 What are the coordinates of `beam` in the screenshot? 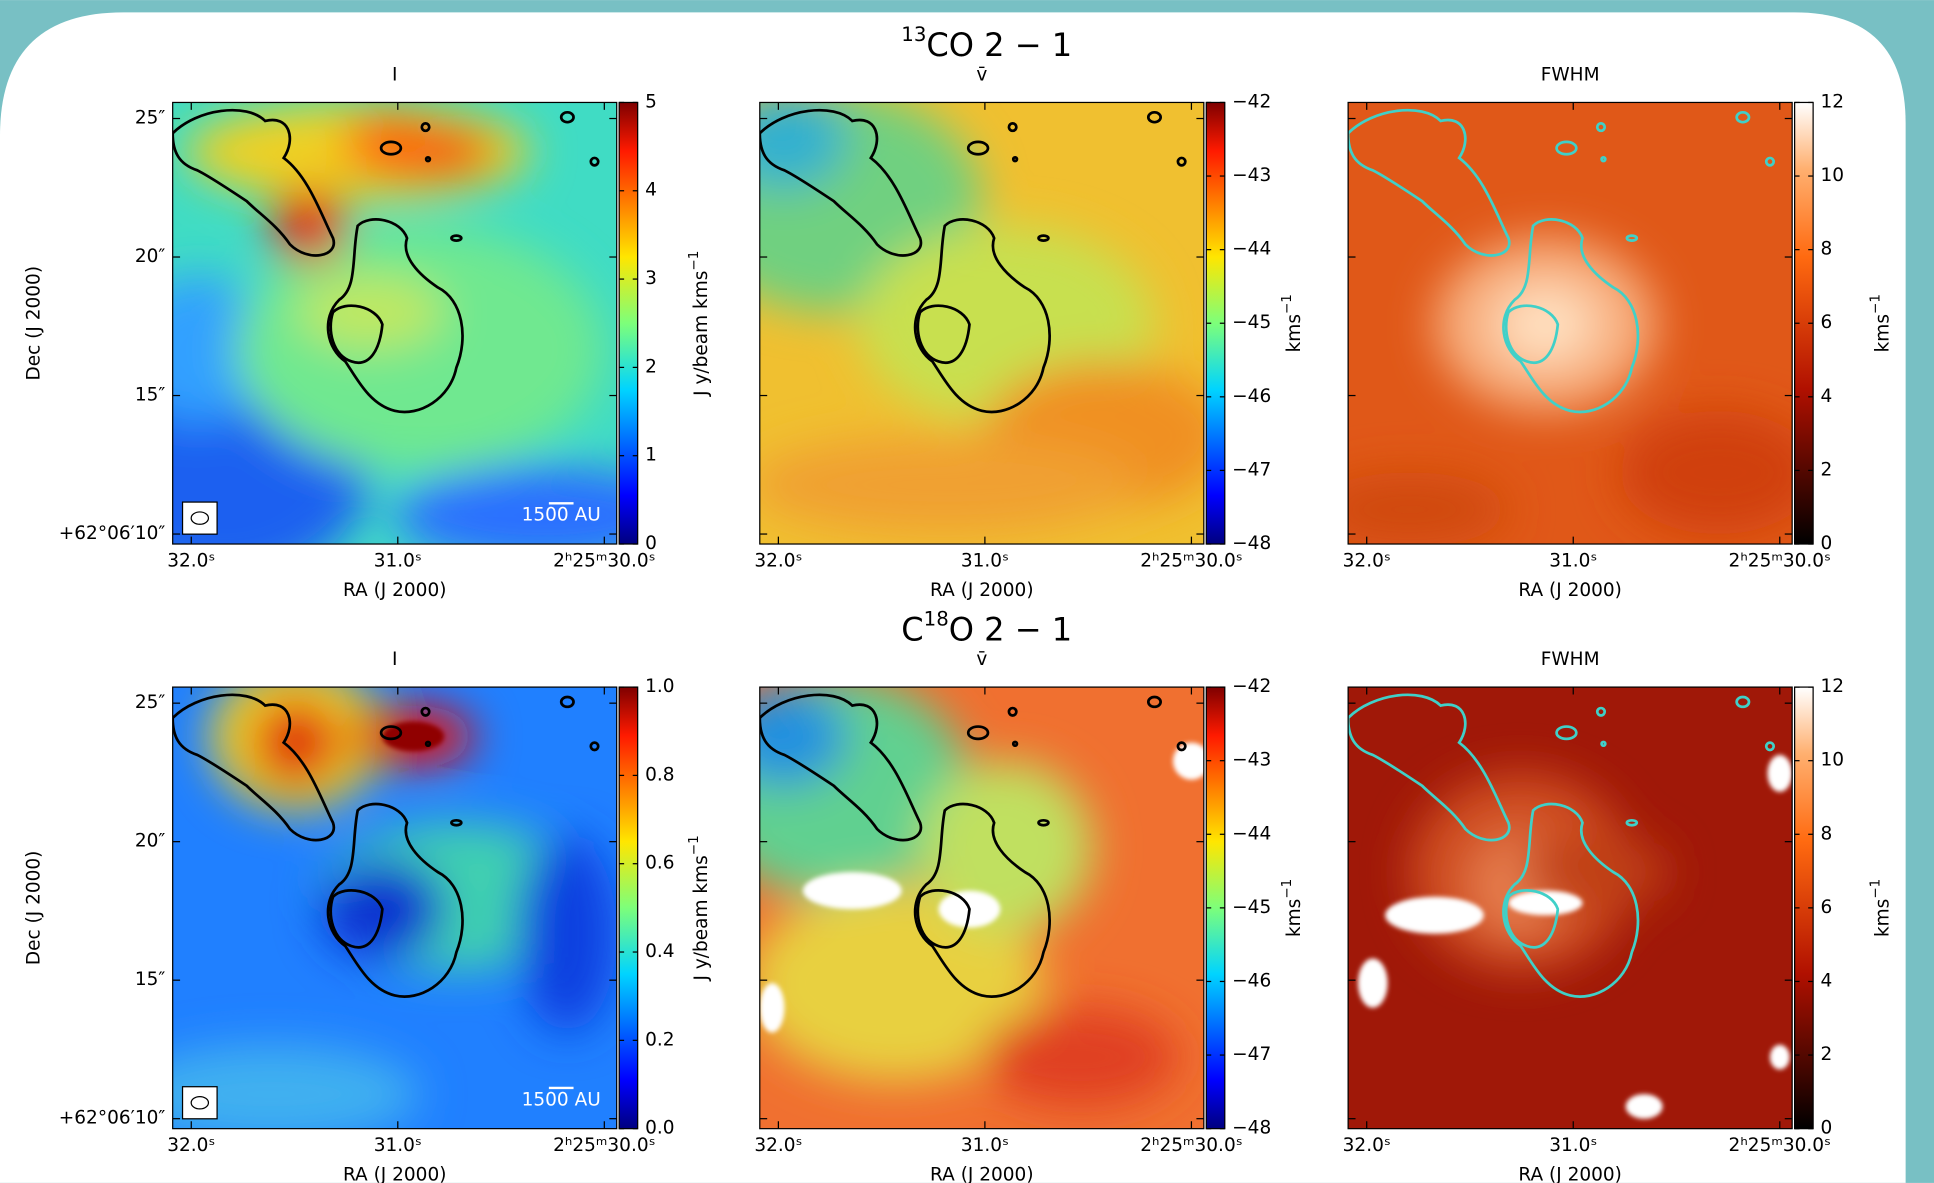 It's located at (200, 518).